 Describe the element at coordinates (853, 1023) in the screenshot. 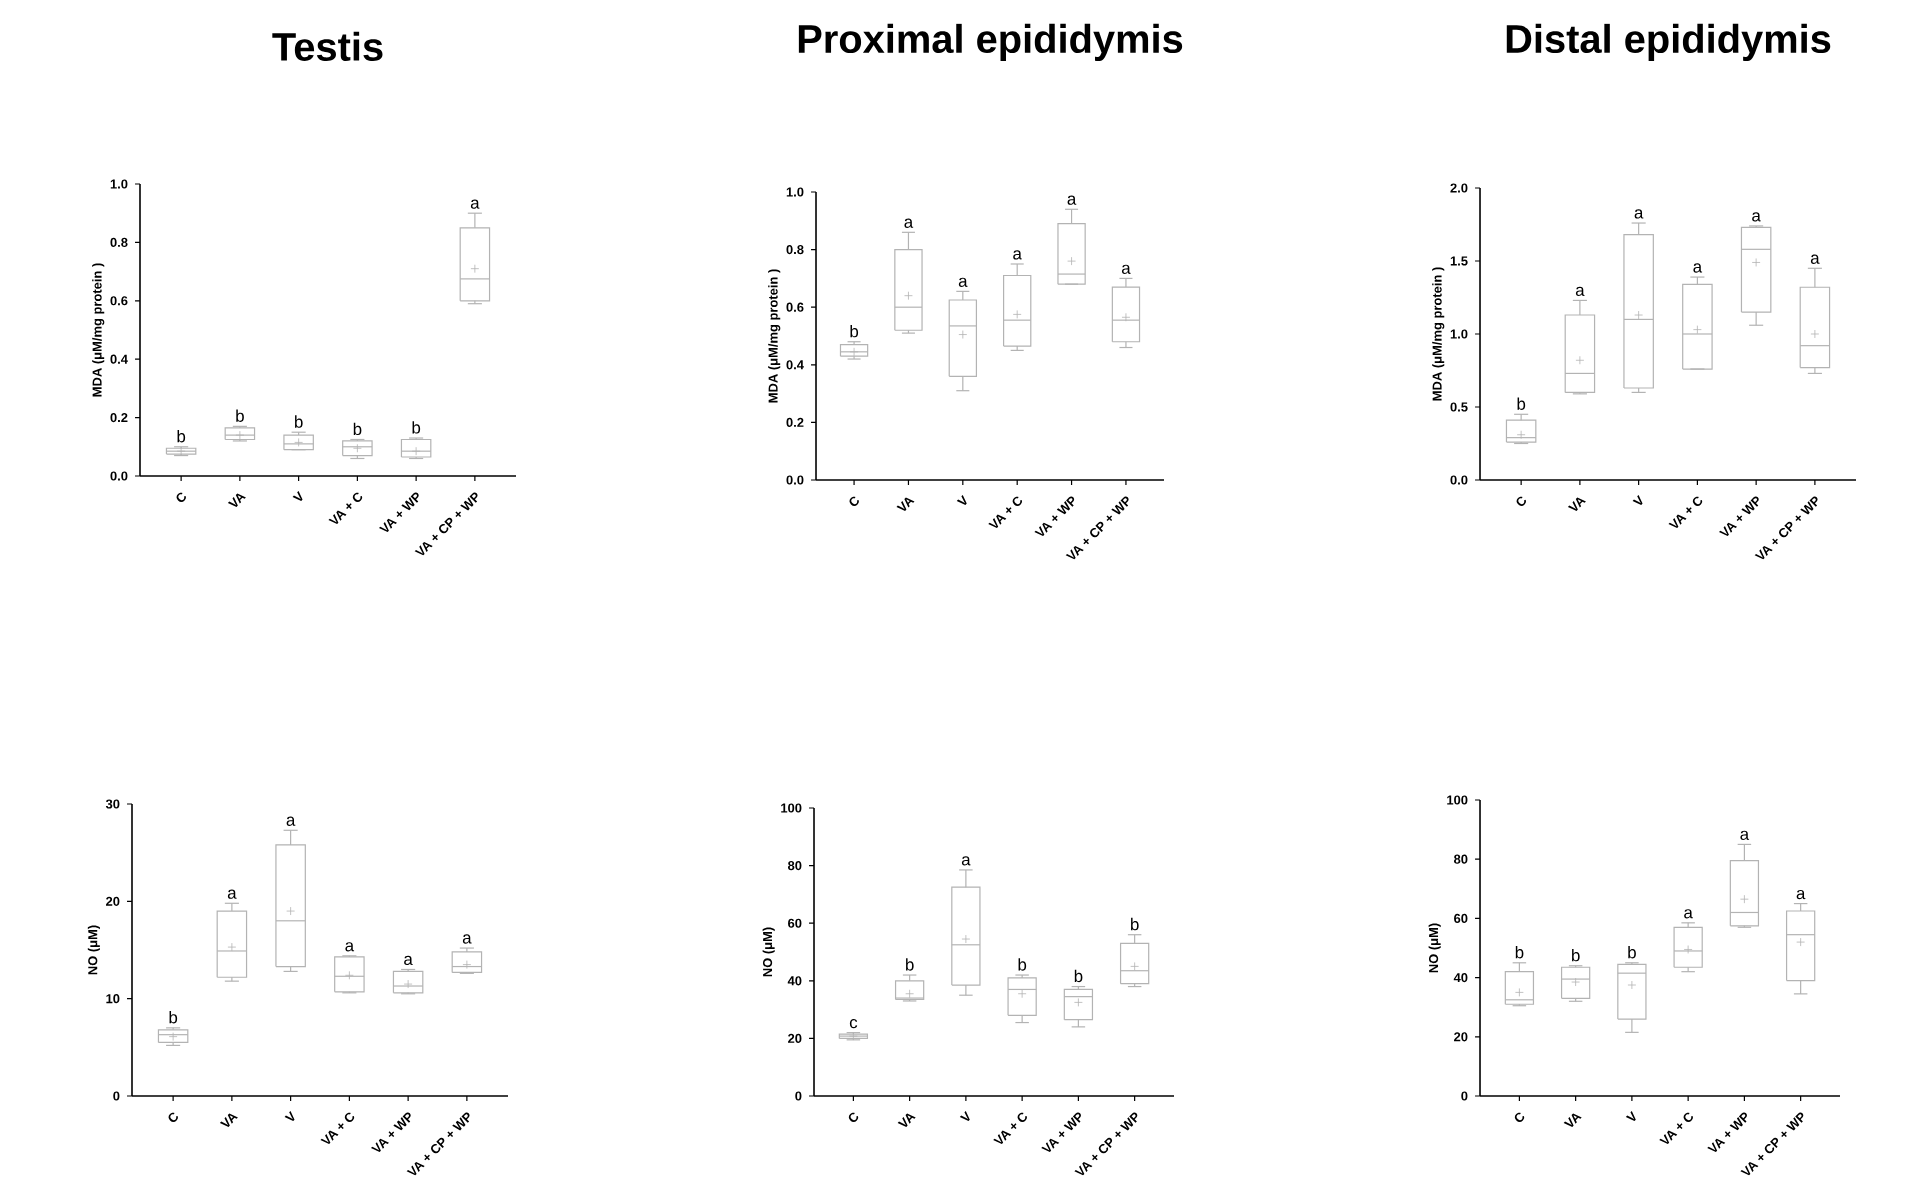

I see `annotation: c` at that location.